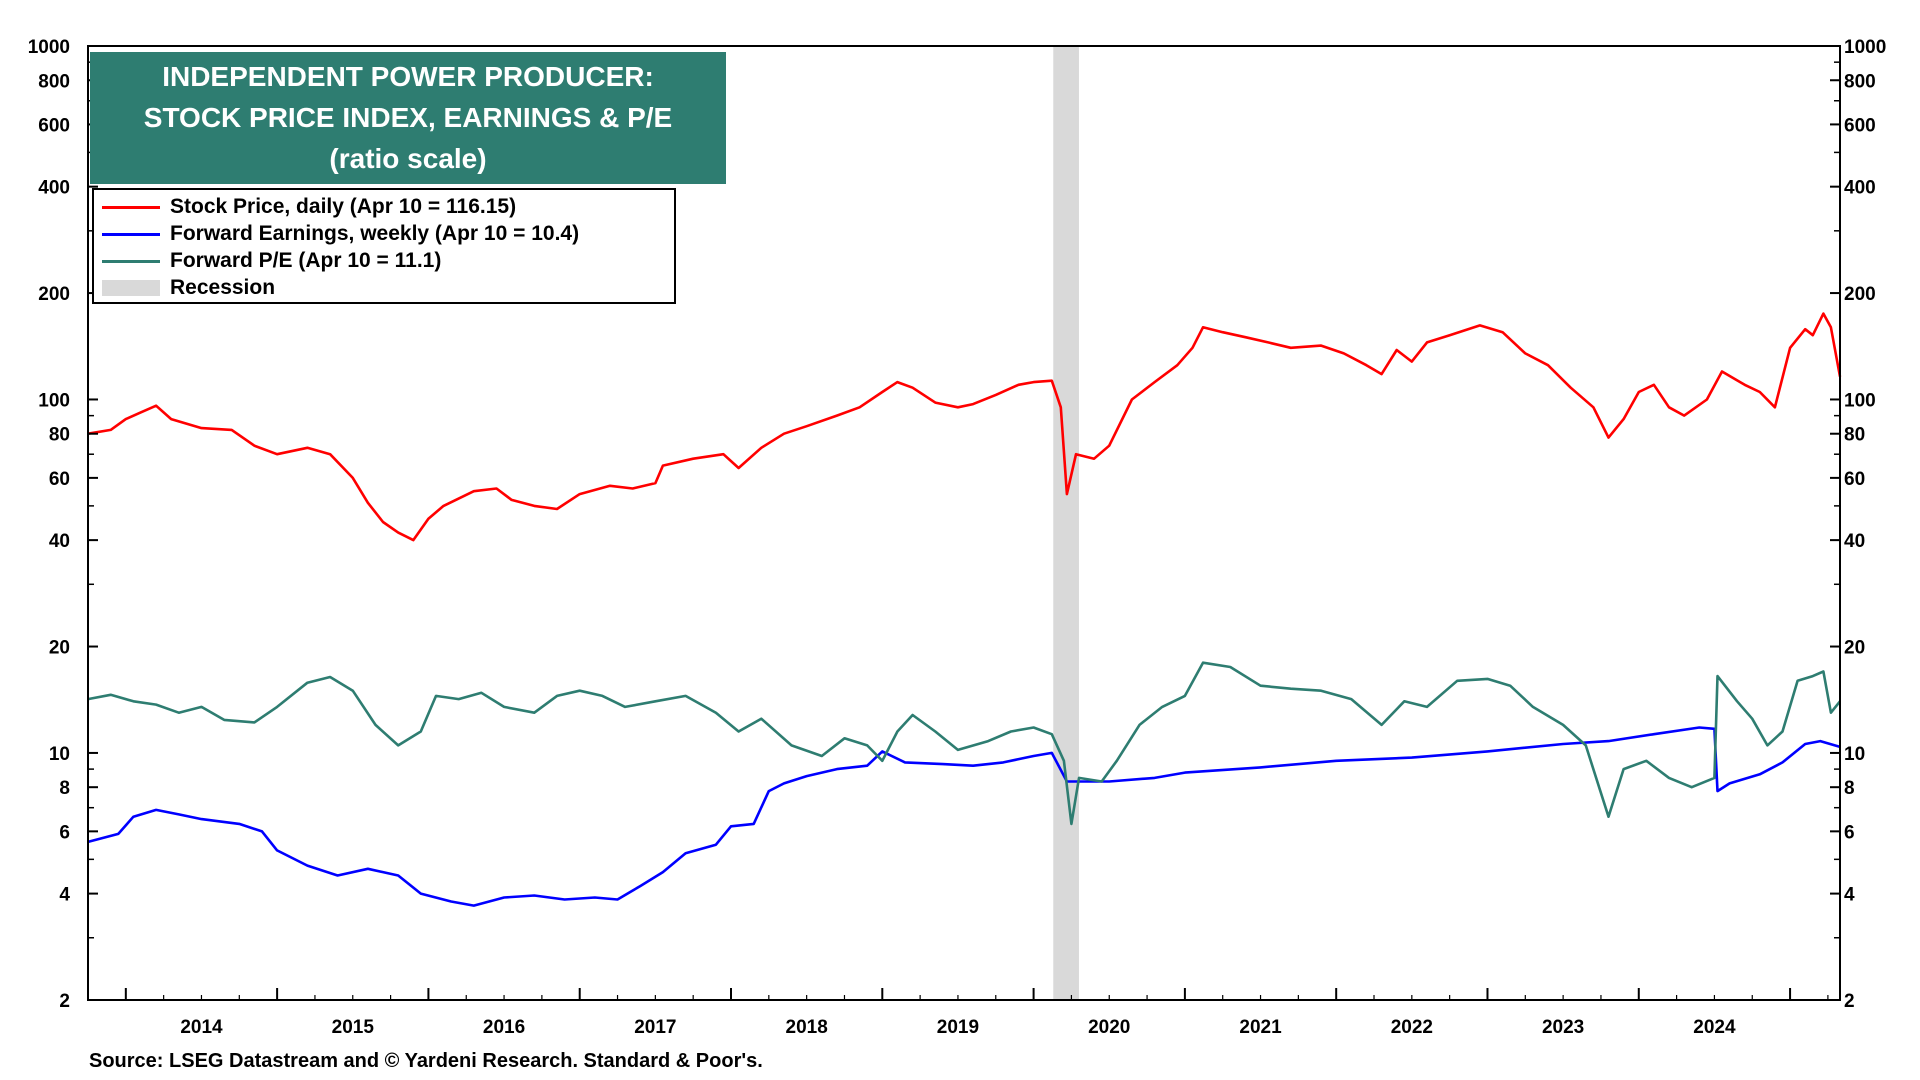  Describe the element at coordinates (1260, 1027) in the screenshot. I see `x-tick-label: 2021` at that location.